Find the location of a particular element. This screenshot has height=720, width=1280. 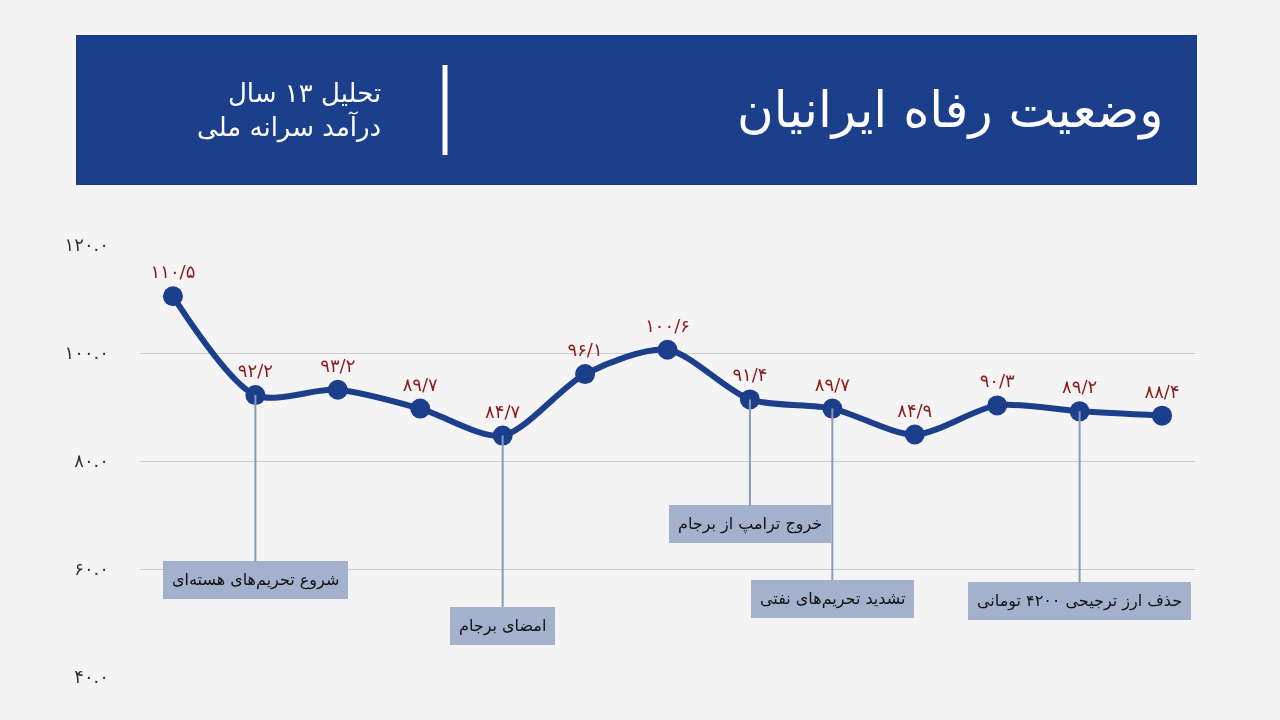

data-label: ۸۴/۷ is located at coordinates (503, 411).